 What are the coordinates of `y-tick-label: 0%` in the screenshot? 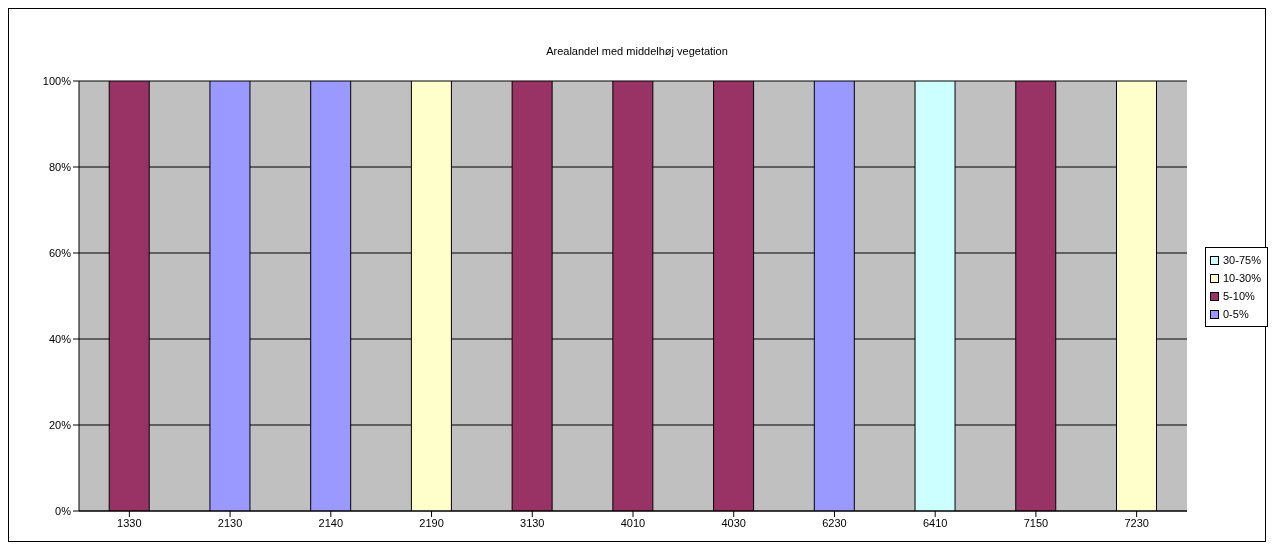 It's located at (63, 510).